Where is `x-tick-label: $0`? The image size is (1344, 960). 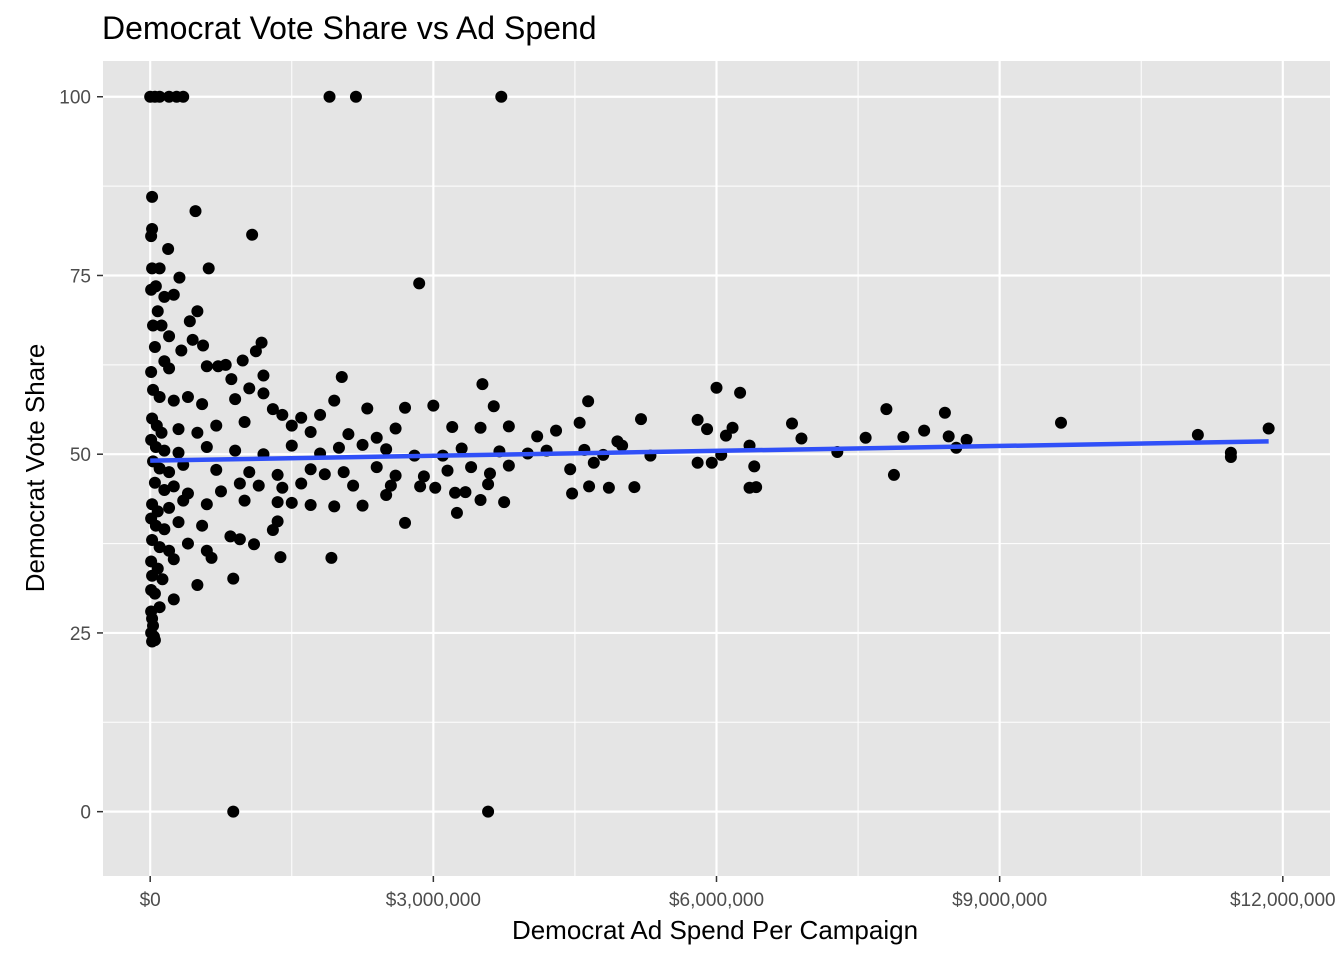
x-tick-label: $0 is located at coordinates (150, 900).